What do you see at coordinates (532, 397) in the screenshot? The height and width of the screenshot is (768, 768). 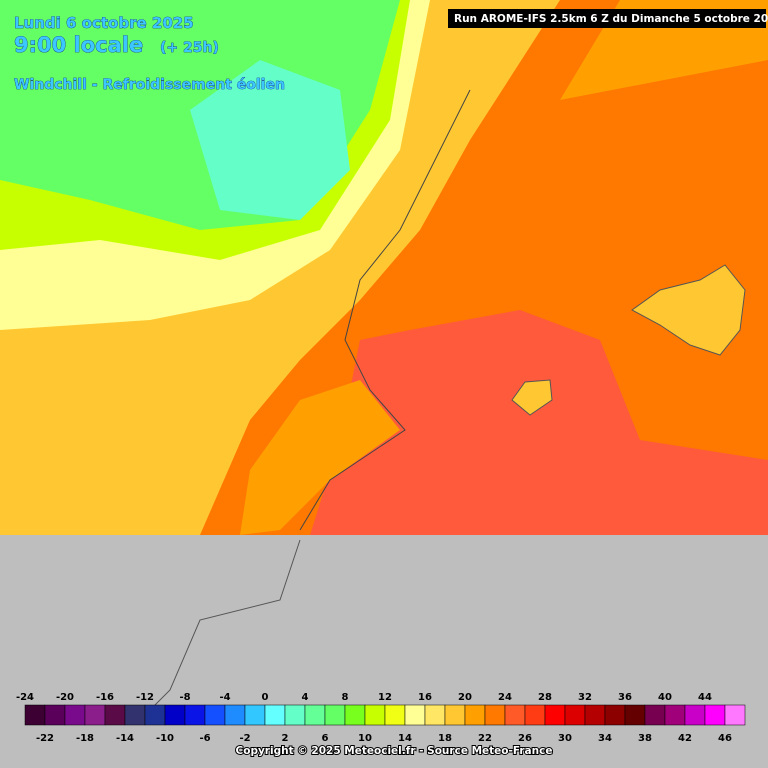 I see `ibiza` at bounding box center [532, 397].